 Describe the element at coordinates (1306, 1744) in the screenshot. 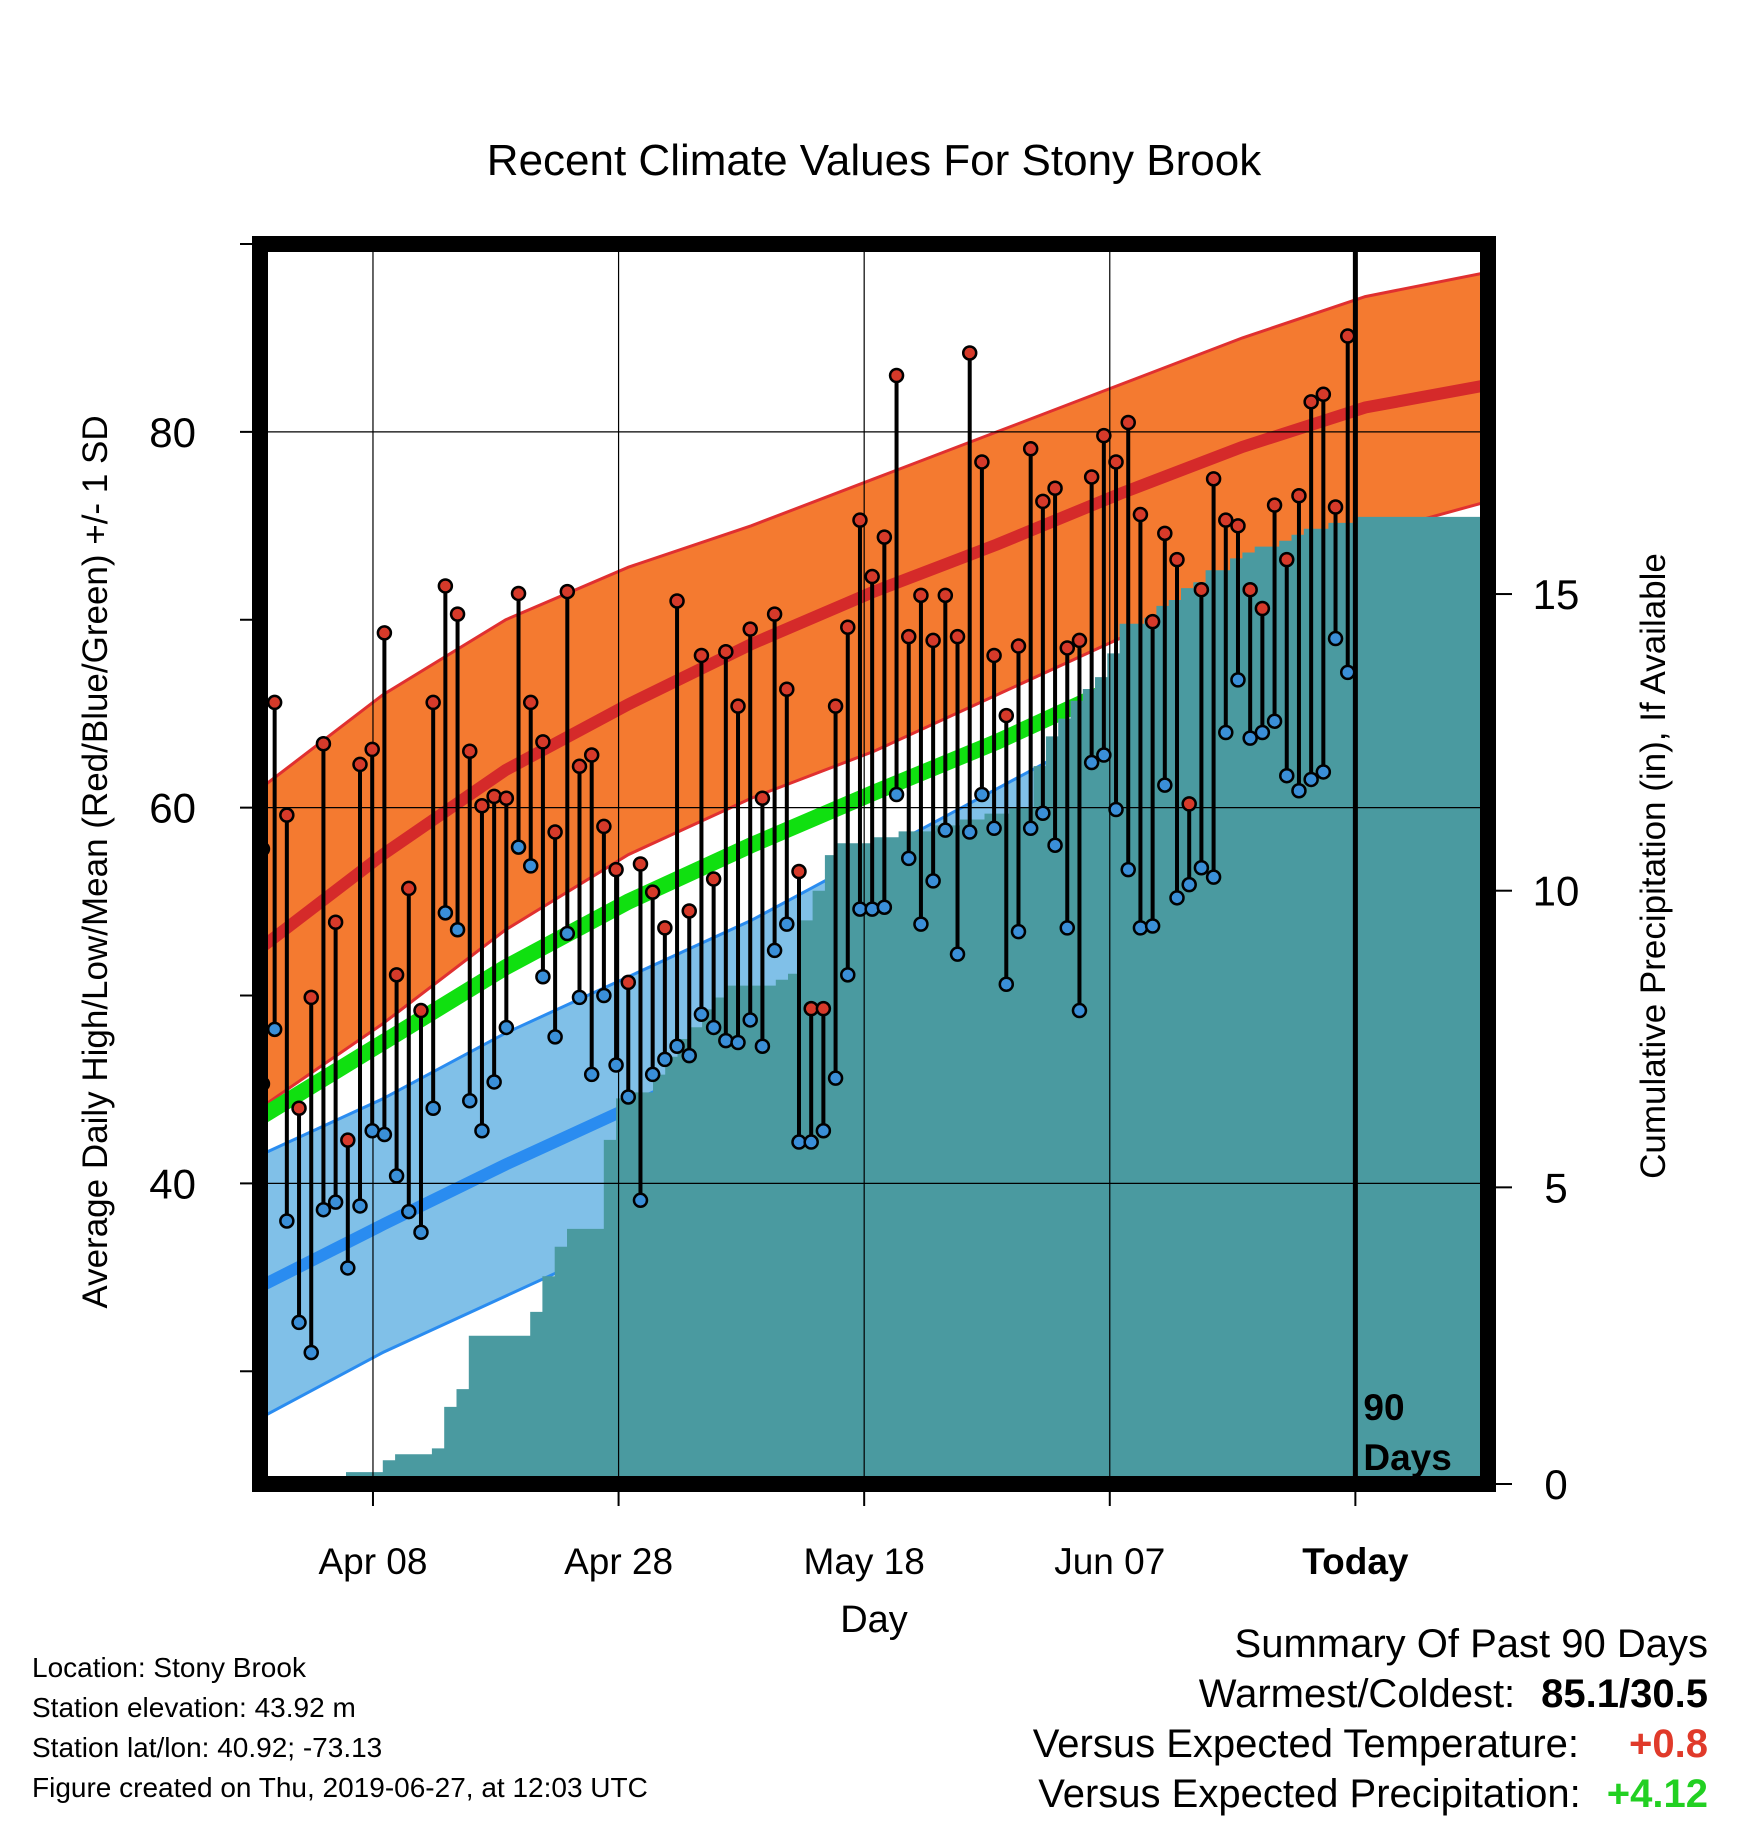

I see `summary-temp-label: Versus Expected Temperature:` at that location.